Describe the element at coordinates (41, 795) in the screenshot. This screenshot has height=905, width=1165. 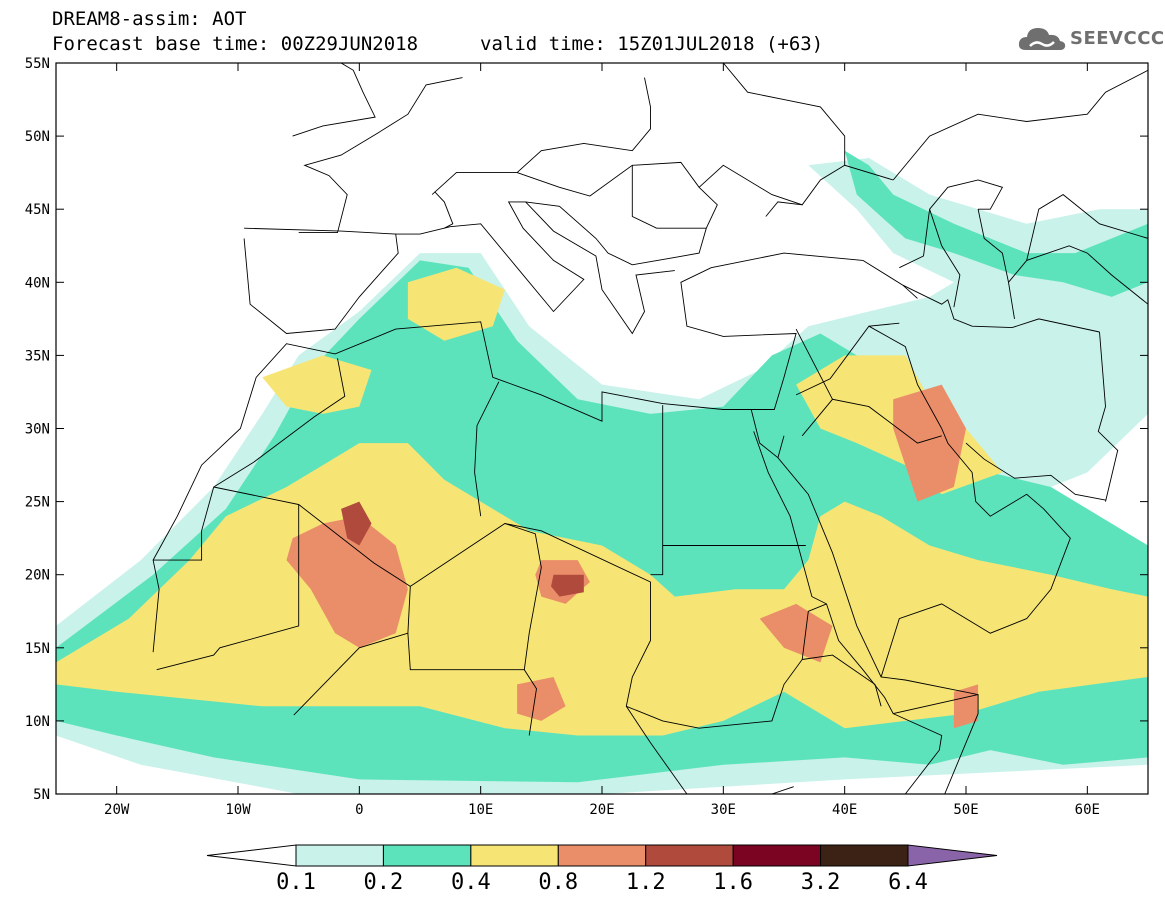
I see `lat-tick-label: 5N` at that location.